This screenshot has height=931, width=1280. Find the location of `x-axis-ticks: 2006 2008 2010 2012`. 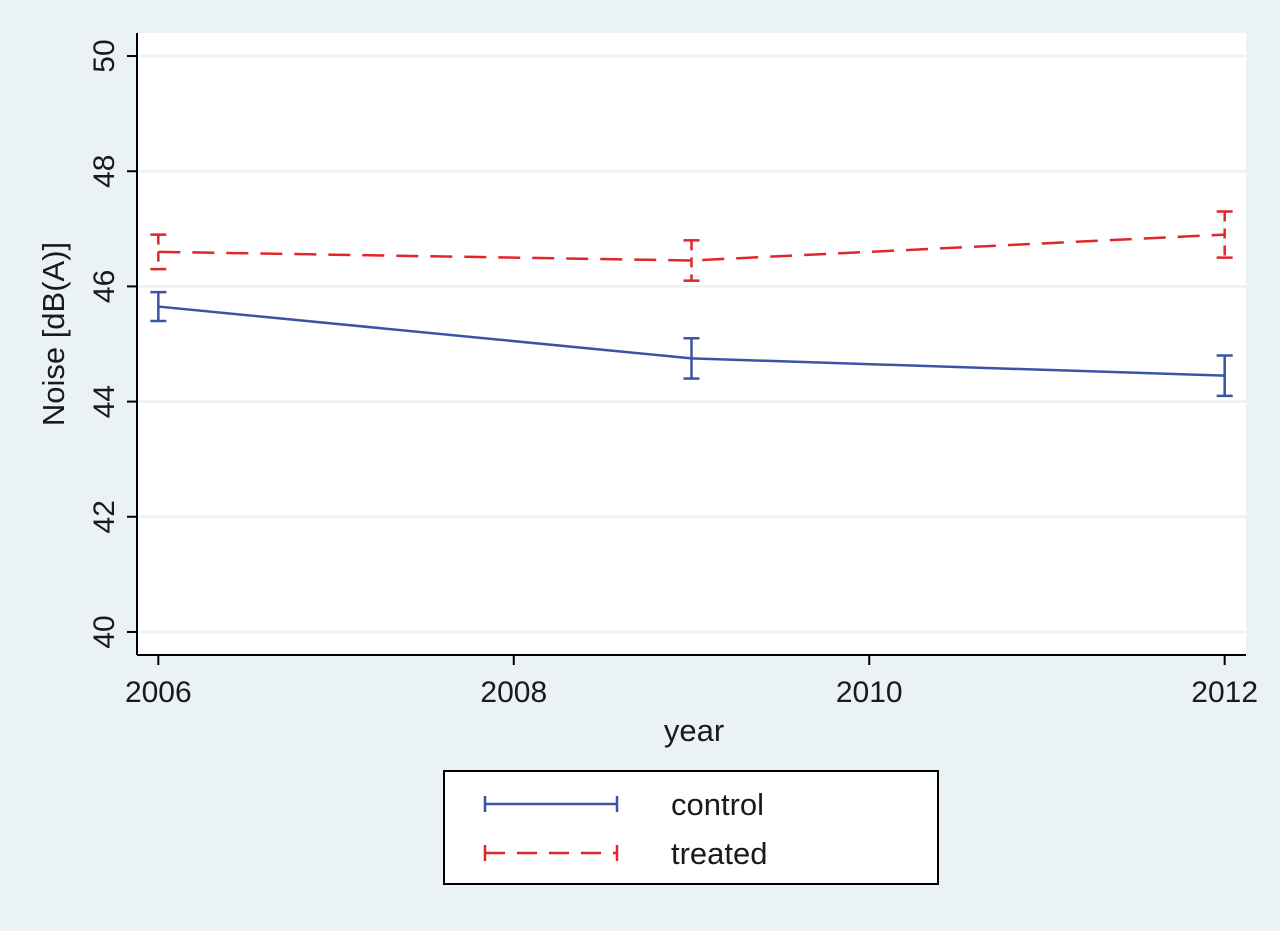

x-axis-ticks: 2006 2008 2010 2012 is located at coordinates (691, 682).